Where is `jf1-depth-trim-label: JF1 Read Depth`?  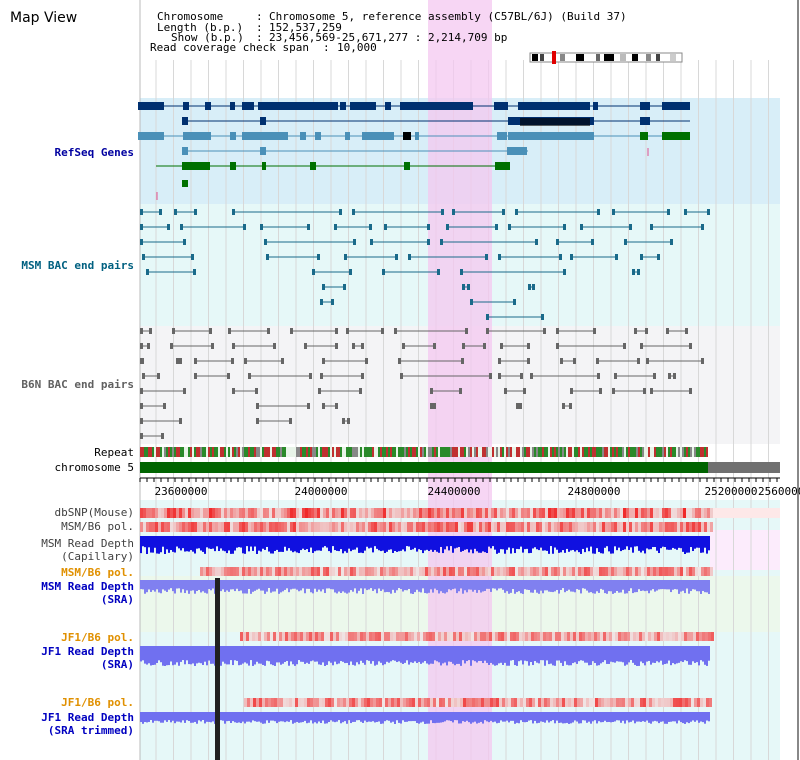 jf1-depth-trim-label: JF1 Read Depth is located at coordinates (87, 717).